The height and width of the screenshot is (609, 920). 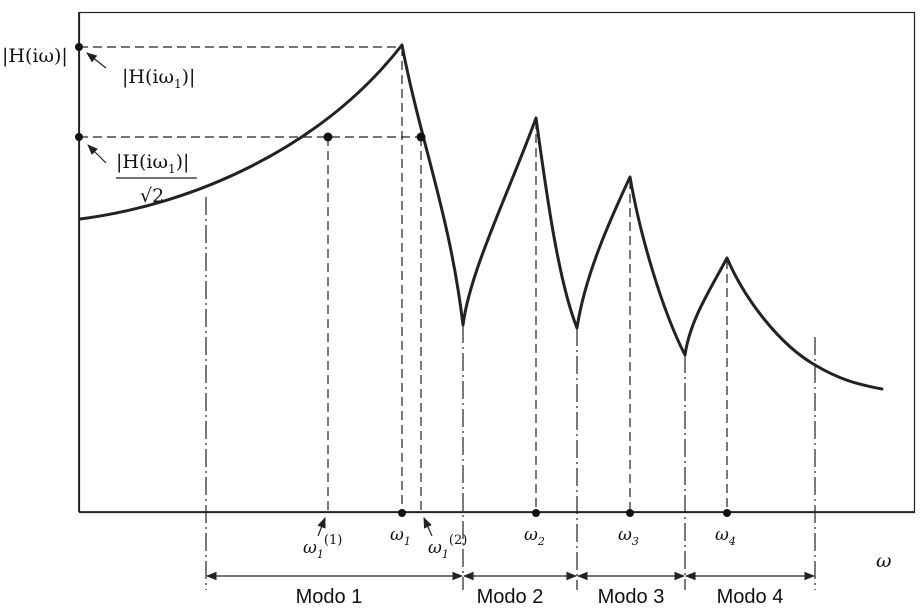 I want to click on mode1-label: Modo 1, so click(x=329, y=597).